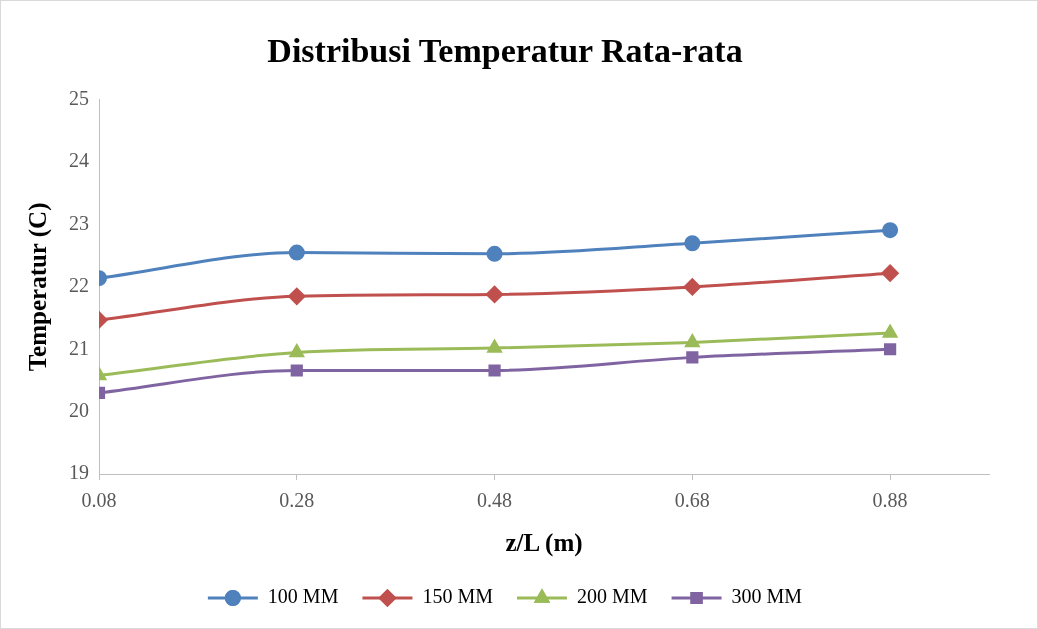  Describe the element at coordinates (38, 287) in the screenshot. I see `y-axis-title: Temperatur (C)` at that location.